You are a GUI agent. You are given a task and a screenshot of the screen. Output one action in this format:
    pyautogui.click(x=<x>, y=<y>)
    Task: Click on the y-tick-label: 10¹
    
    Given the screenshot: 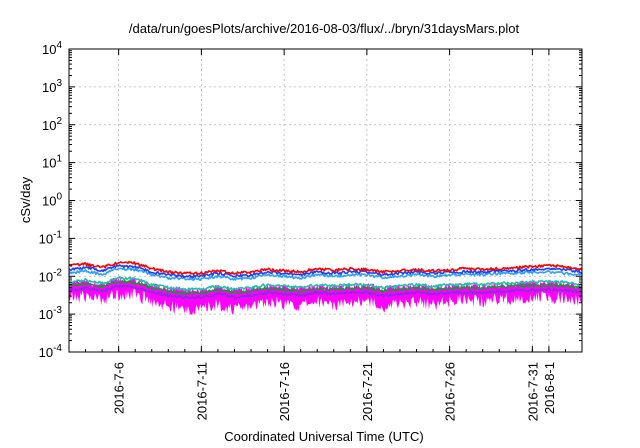 What is the action you would take?
    pyautogui.click(x=52, y=162)
    